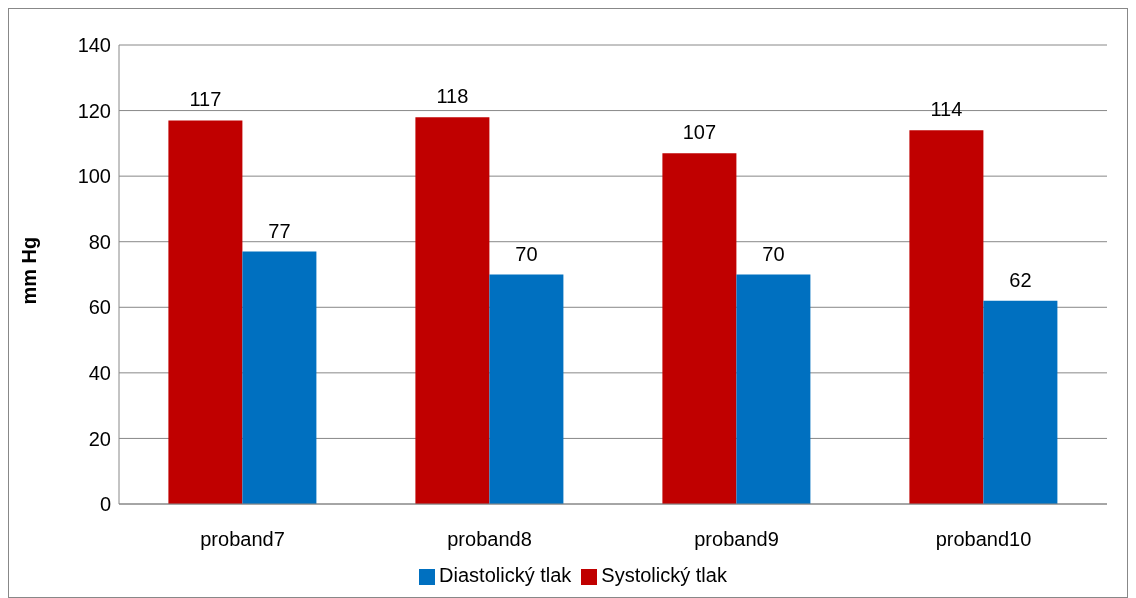 The height and width of the screenshot is (598, 1136). Describe the element at coordinates (205, 99) in the screenshot. I see `data-label: 117` at that location.